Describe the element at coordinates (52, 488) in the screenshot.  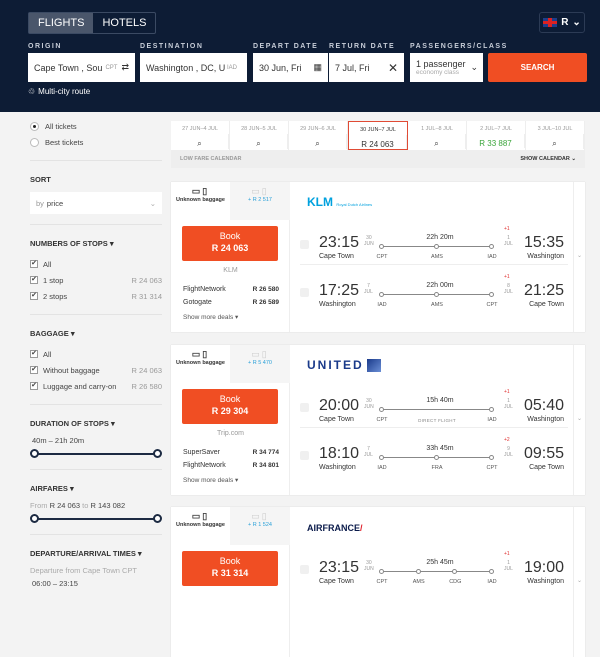
I see `airfares-title: AIRFARES ▾` at that location.